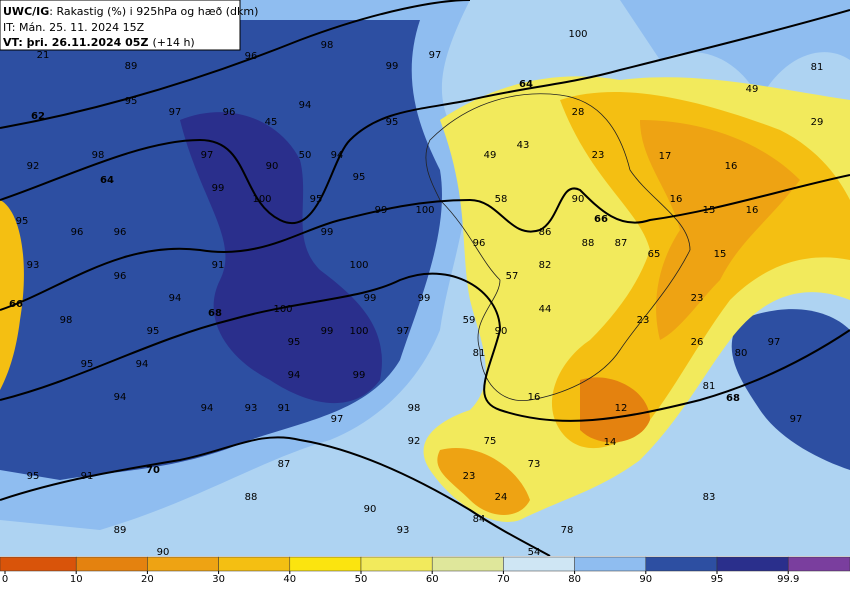 The width and height of the screenshot is (850, 590). What do you see at coordinates (578, 112) in the screenshot?
I see `field-value: 28` at bounding box center [578, 112].